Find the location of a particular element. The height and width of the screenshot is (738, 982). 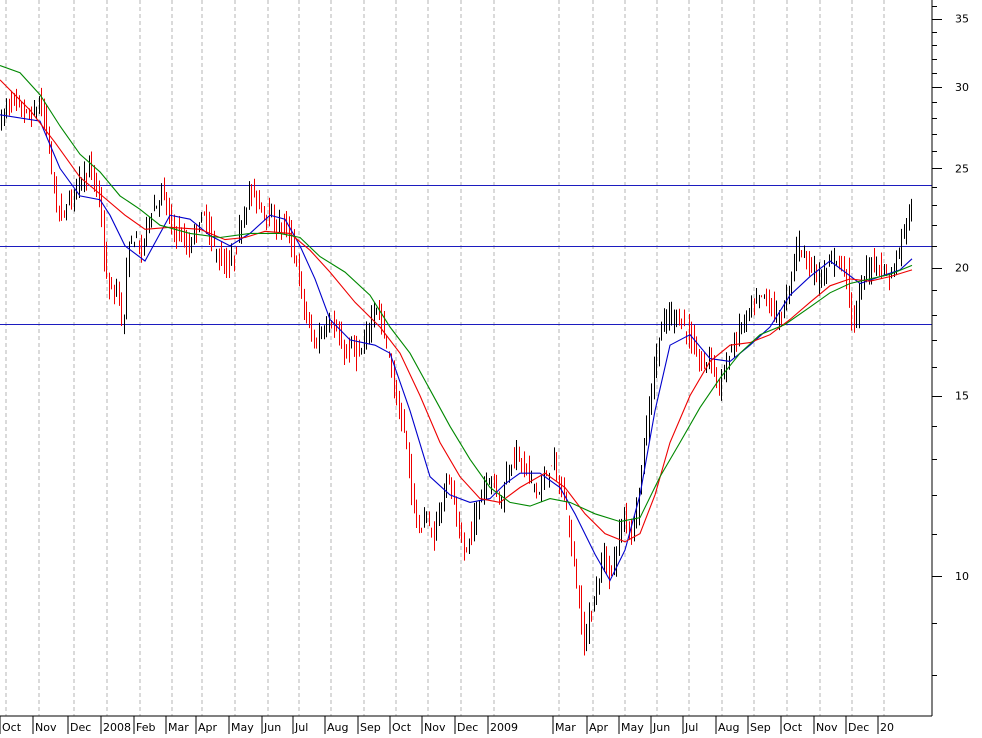

y-axis: 35 30 25 20 15 10 is located at coordinates (950, 341).